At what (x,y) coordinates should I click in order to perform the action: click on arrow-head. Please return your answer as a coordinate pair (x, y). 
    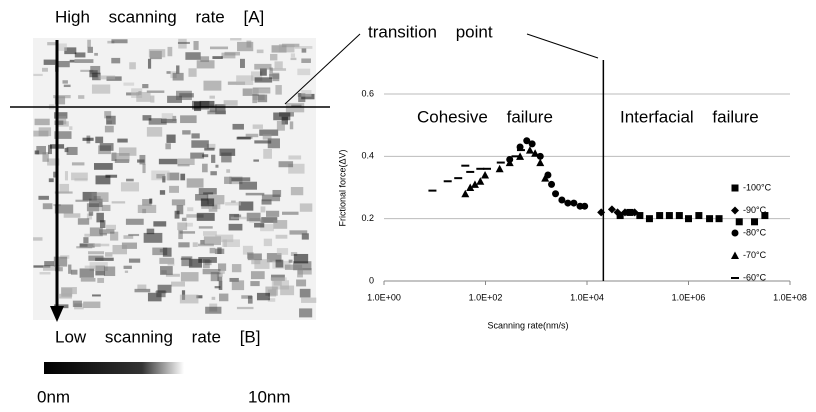
    Looking at the image, I should click on (57, 314).